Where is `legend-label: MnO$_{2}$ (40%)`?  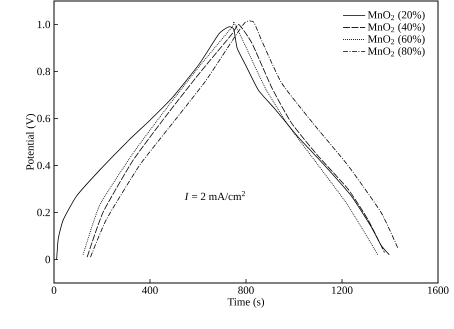 legend-label: MnO$_{2}$ (40%) is located at coordinates (396, 27).